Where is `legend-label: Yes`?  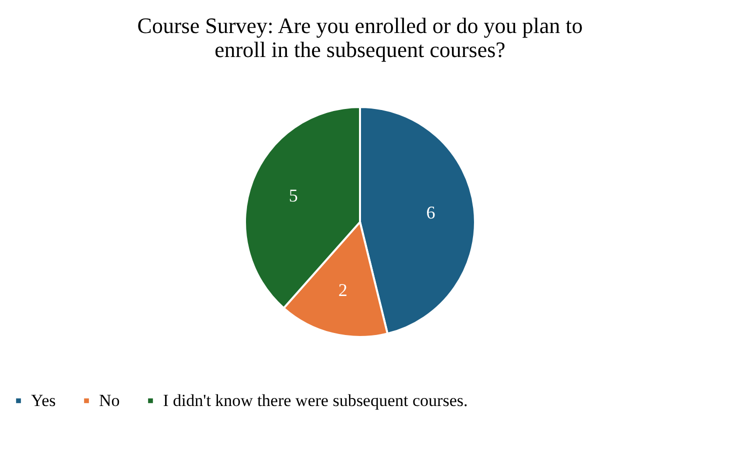
legend-label: Yes is located at coordinates (43, 400).